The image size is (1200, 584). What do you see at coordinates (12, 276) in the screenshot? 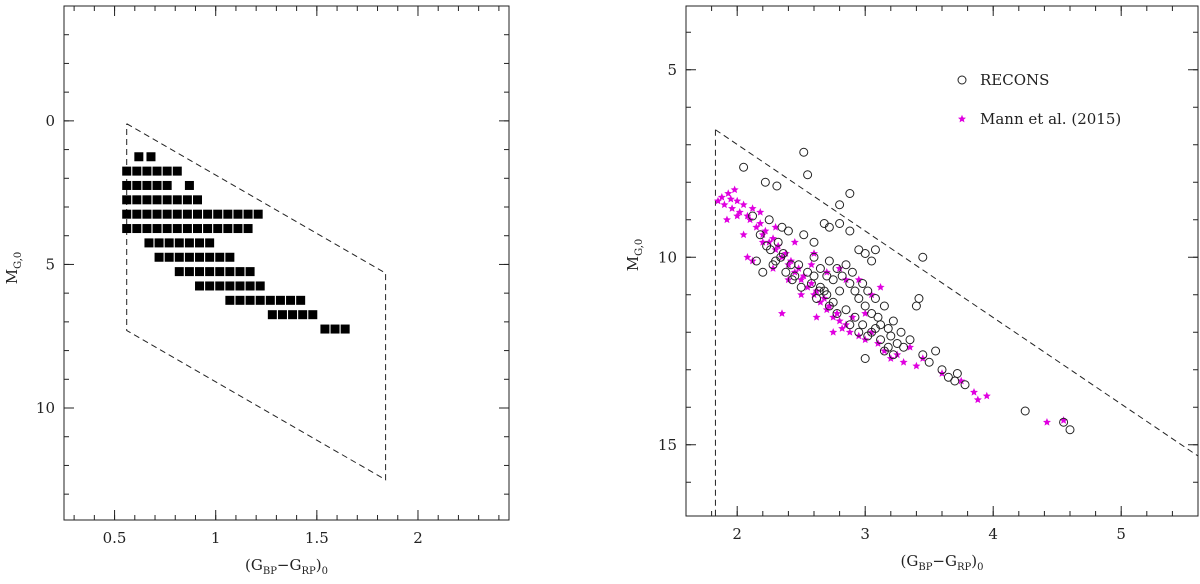
I see `y-axis-title-main: M` at bounding box center [12, 276].